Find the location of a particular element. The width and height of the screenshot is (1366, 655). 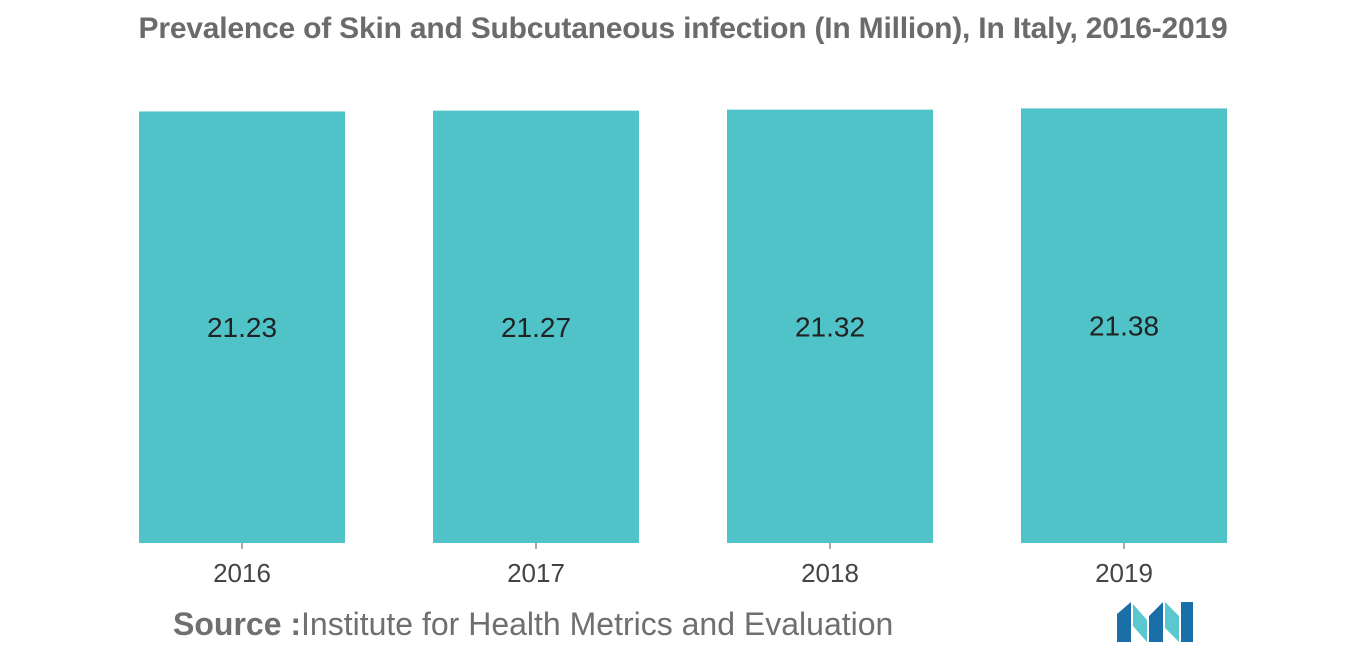

data-label-2019: 21.38 is located at coordinates (1124, 326).